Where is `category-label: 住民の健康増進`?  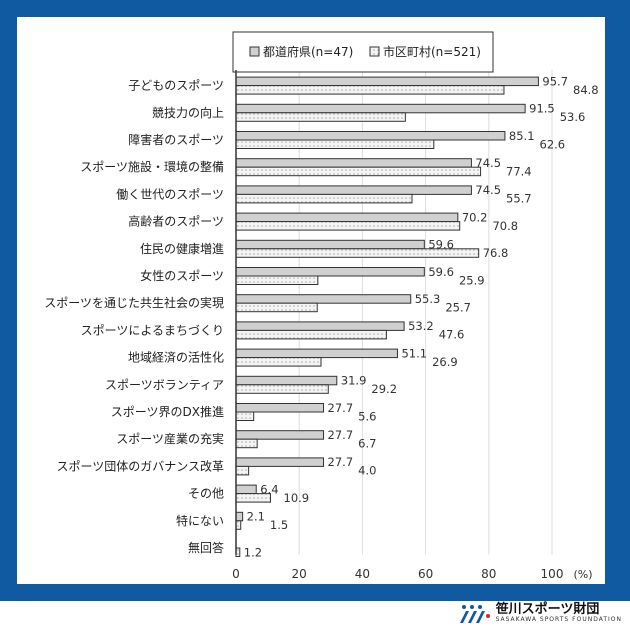 category-label: 住民の健康増進 is located at coordinates (182, 248).